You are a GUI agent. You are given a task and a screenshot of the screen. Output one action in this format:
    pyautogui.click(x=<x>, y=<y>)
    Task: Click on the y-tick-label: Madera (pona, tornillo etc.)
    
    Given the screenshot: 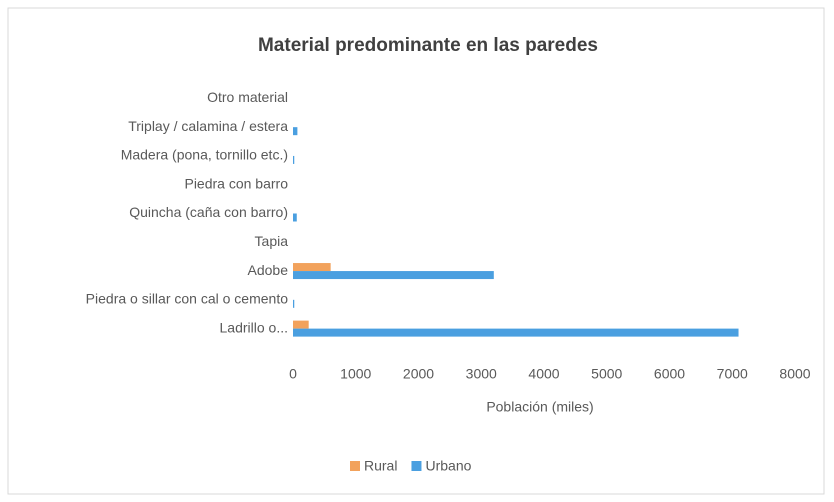 What is the action you would take?
    pyautogui.click(x=204, y=155)
    